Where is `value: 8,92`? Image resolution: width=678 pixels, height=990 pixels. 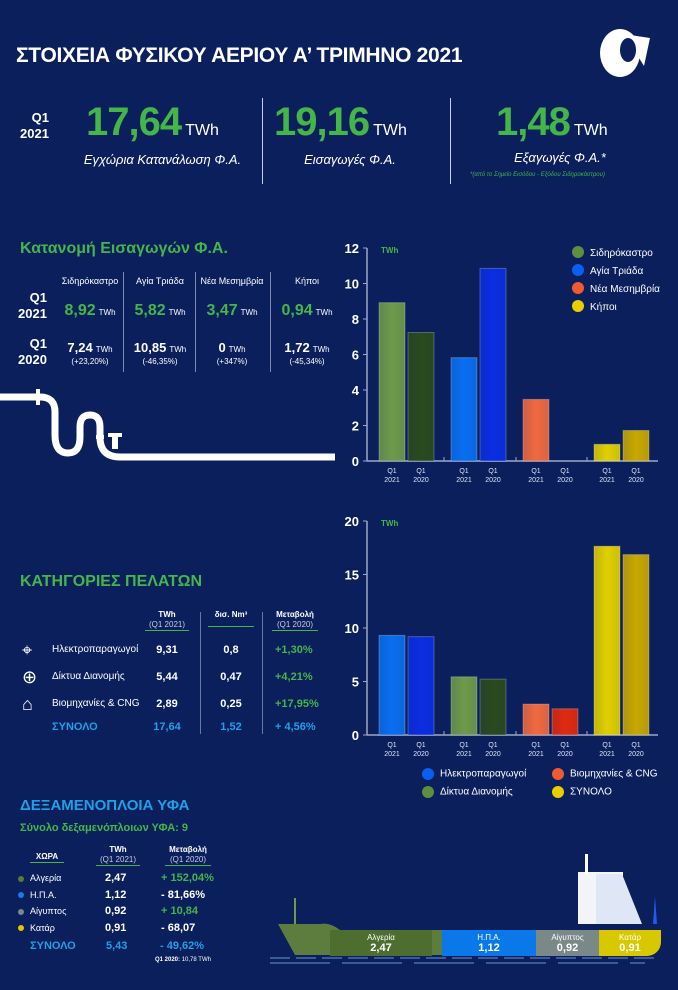
value: 8,92 is located at coordinates (80, 310).